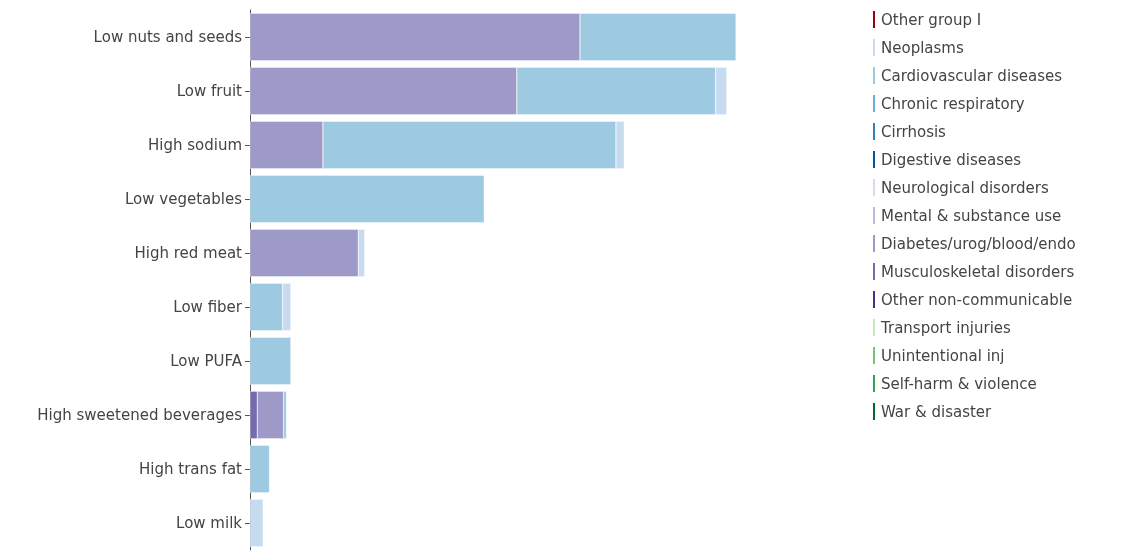 The image size is (1140, 560). I want to click on y-tick-label: Low vegetables, so click(184, 199).